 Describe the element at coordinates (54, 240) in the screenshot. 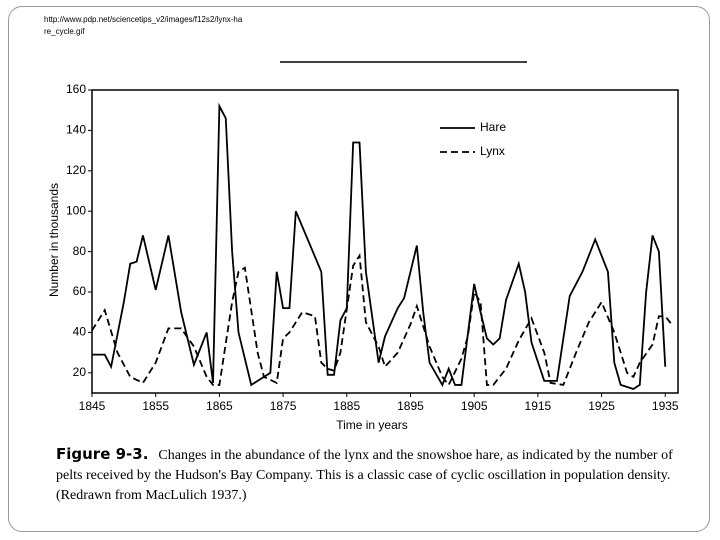

I see `y-axis-label: Number in thousands` at that location.